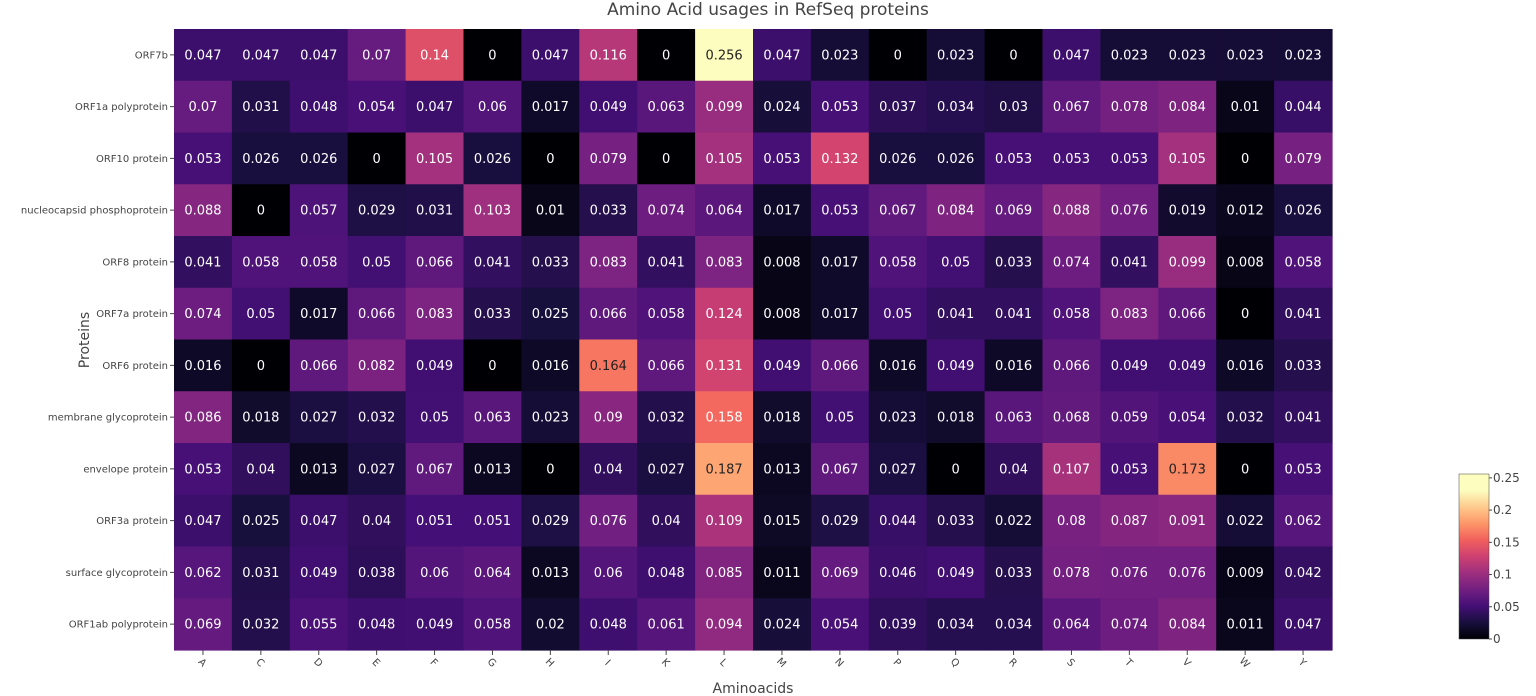 The image size is (1536, 696). I want to click on heatmap-cell-label: 0.079, so click(1302, 159).